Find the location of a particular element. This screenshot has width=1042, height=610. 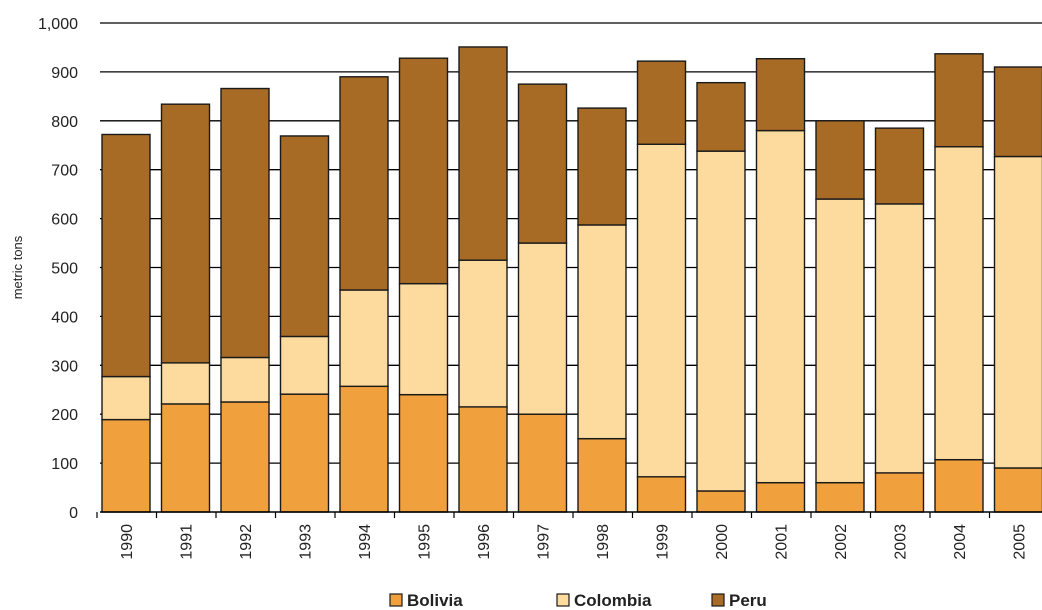

y-tick-label: 400 is located at coordinates (64, 317).